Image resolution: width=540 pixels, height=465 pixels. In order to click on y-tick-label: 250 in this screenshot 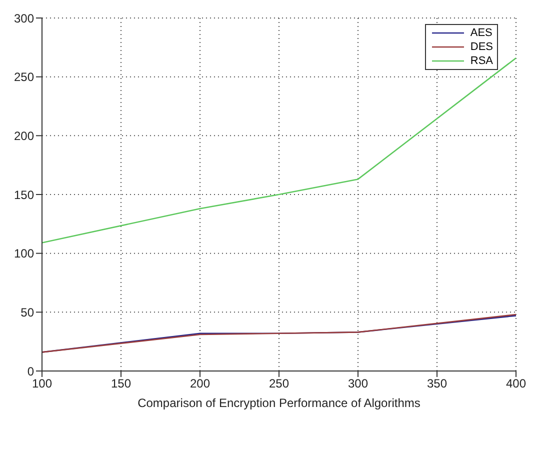, I will do `click(24, 77)`.